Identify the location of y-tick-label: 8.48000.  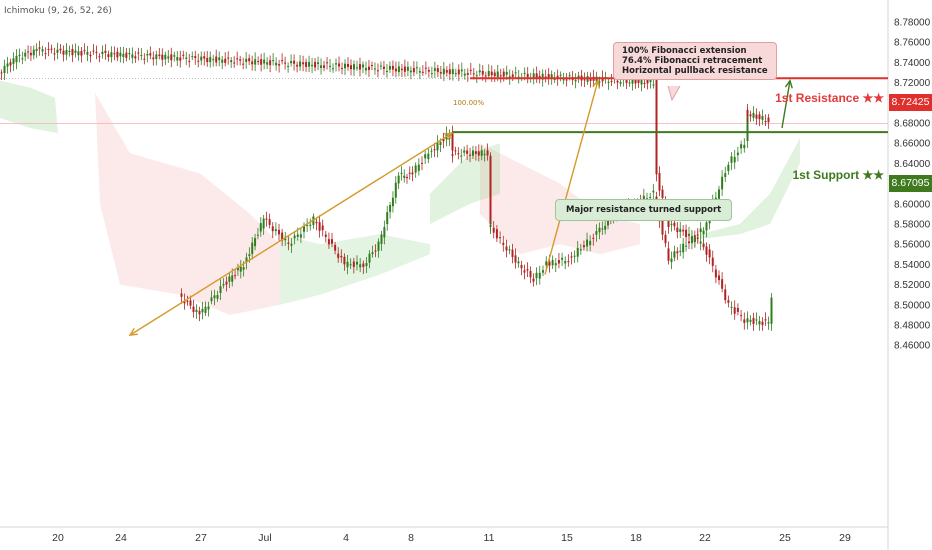
(912, 326).